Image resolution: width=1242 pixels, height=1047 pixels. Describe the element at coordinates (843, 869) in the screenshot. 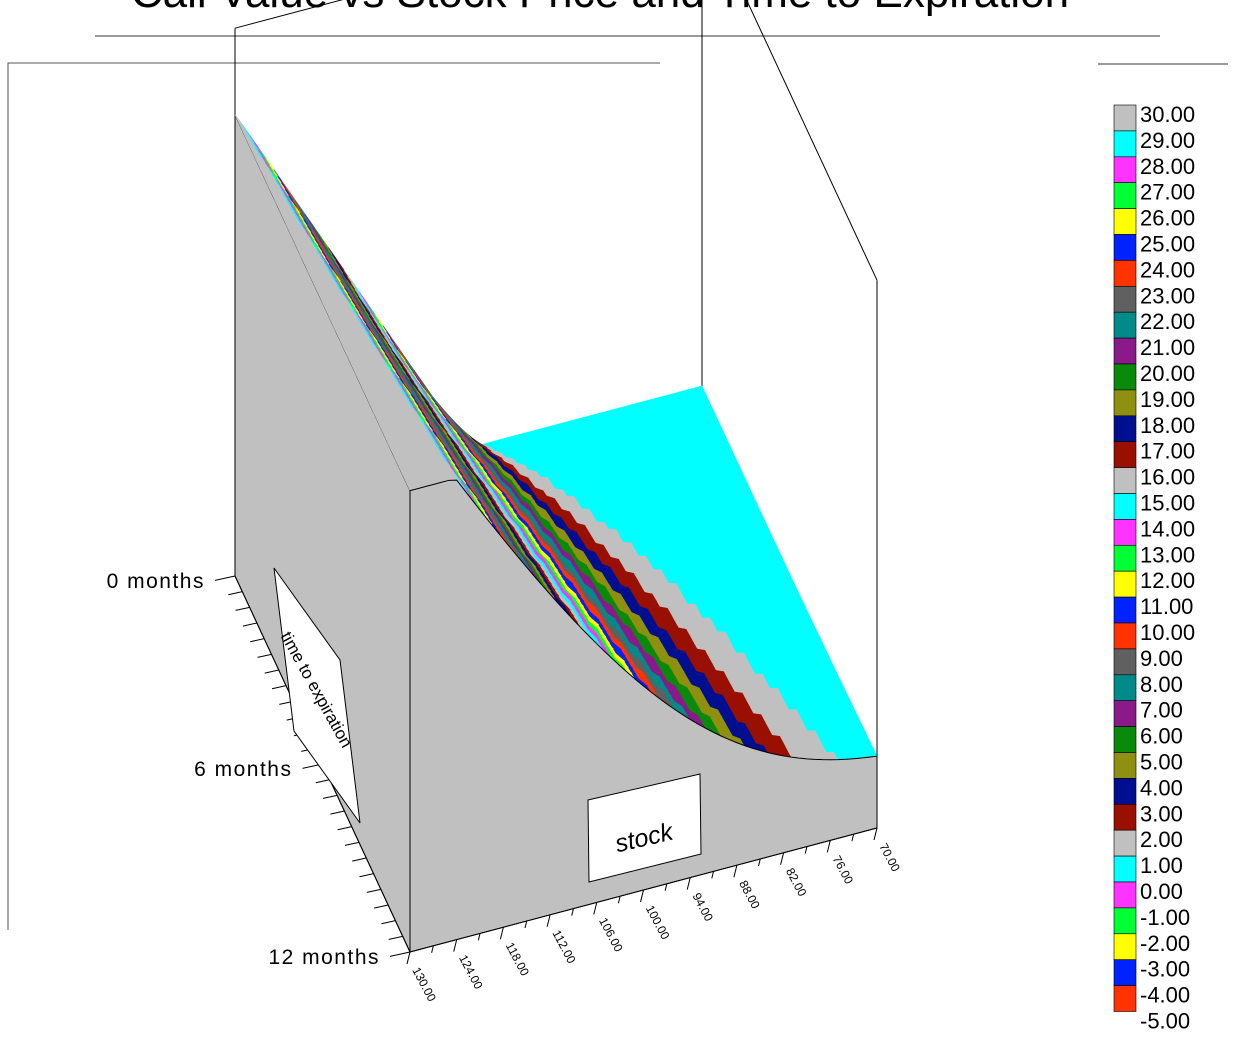

I see `x-tick-label: 76.00` at that location.